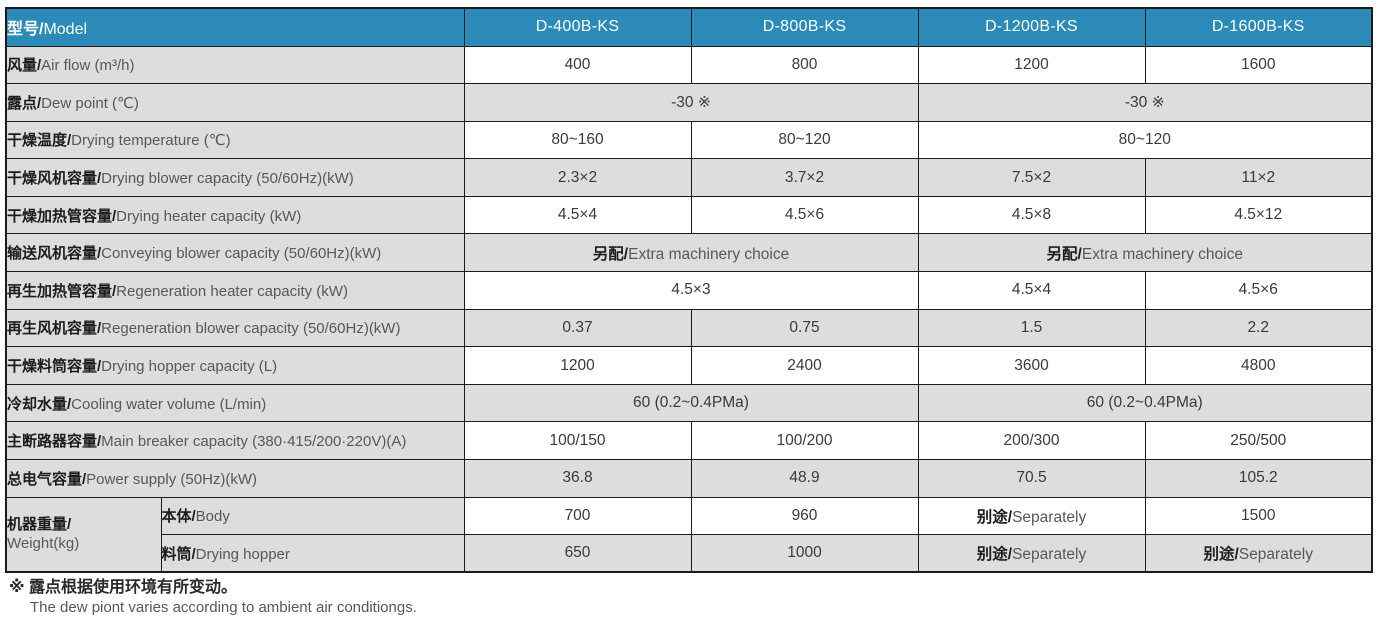 The width and height of the screenshot is (1378, 620). What do you see at coordinates (577, 365) in the screenshot?
I see `cell-dryhopper-d400: 1200` at bounding box center [577, 365].